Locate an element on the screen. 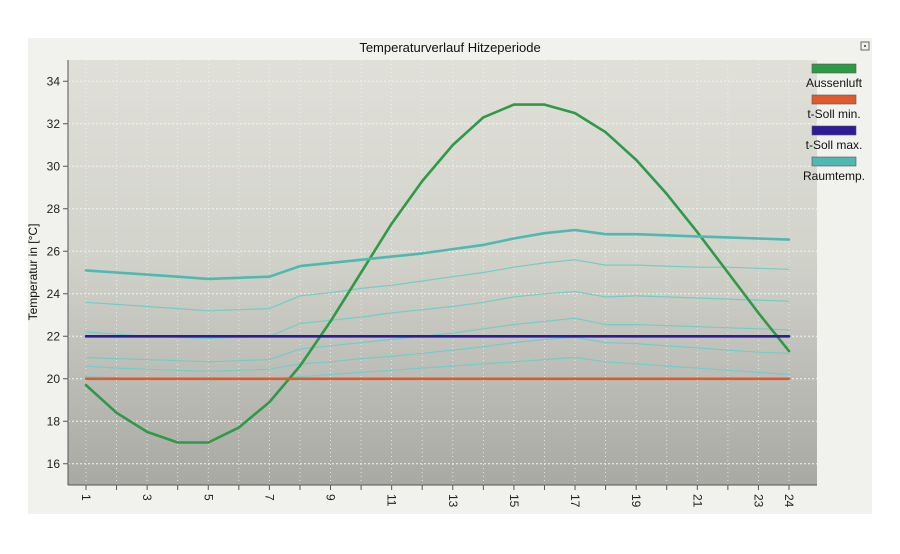 The width and height of the screenshot is (900, 554). y-tick-label: 26 is located at coordinates (54, 251).